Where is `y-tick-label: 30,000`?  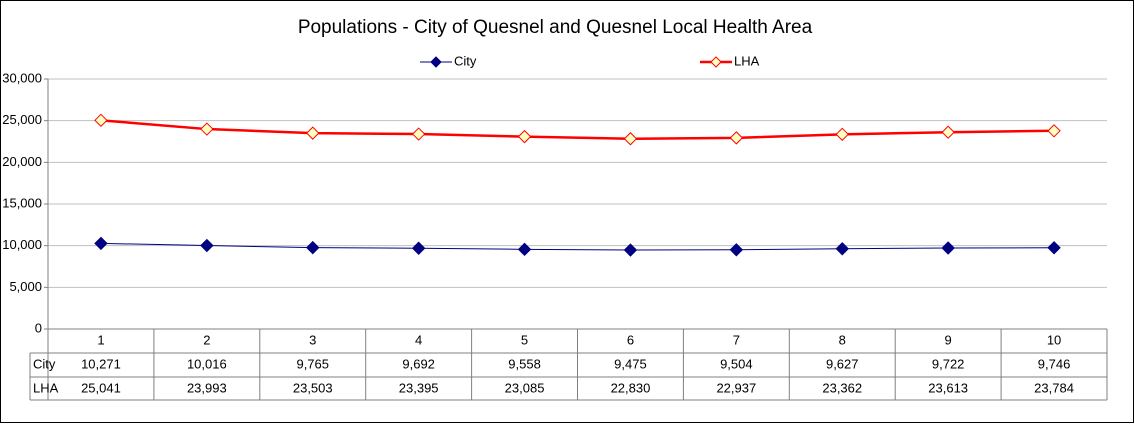 y-tick-label: 30,000 is located at coordinates (22, 77).